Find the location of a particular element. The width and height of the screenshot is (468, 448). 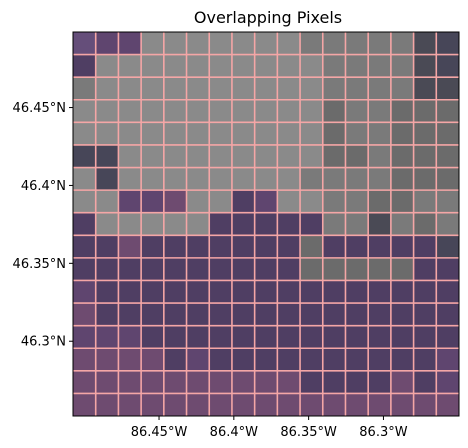

x-tick-label: 86.45°W is located at coordinates (159, 432).